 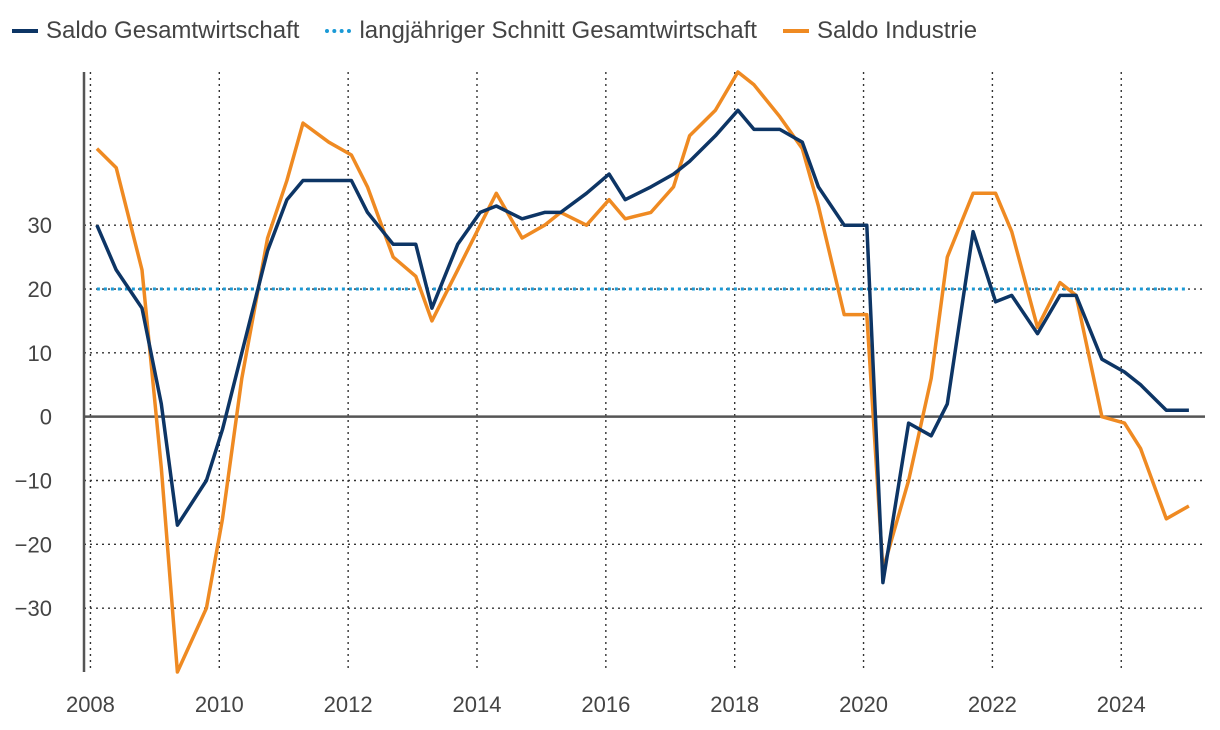 I want to click on y-tick-label-0: 0, so click(x=46, y=417).